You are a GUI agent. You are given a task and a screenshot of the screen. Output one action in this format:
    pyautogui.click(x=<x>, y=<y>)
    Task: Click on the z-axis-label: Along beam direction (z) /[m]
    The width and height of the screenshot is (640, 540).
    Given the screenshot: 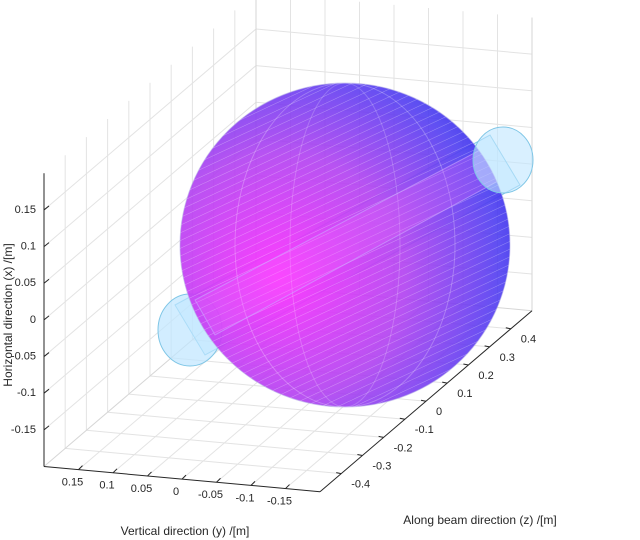 What is the action you would take?
    pyautogui.click(x=479, y=520)
    